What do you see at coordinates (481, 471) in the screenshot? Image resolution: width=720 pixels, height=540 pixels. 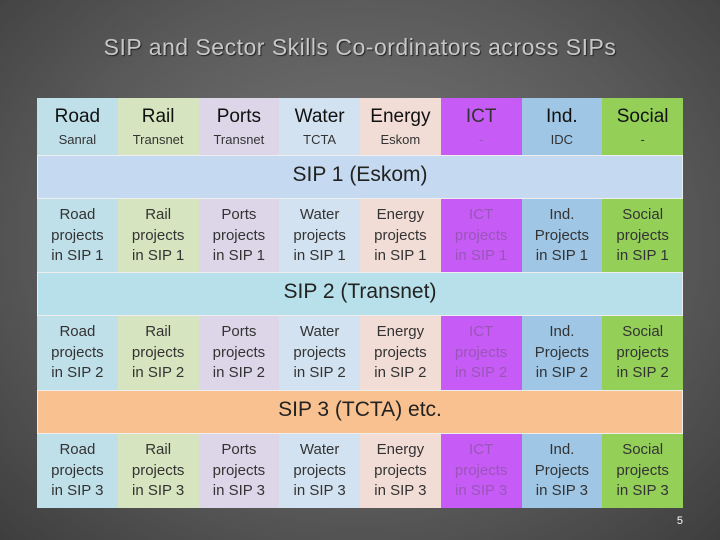 I see `cell: ICT projects in SIP 3` at bounding box center [481, 471].